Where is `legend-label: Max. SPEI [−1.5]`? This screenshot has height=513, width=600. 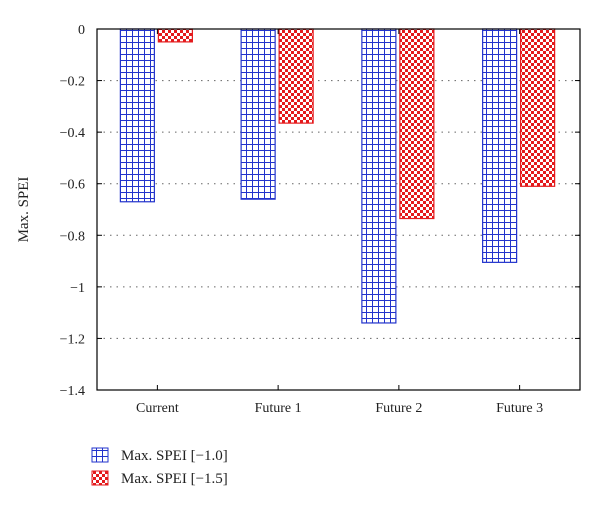 legend-label: Max. SPEI [−1.5] is located at coordinates (174, 479).